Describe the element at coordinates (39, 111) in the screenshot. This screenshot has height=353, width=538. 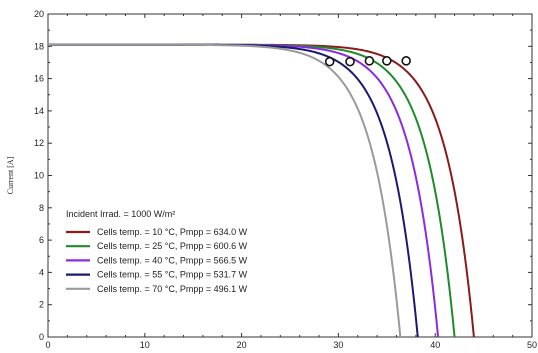
I see `y-tick-label: 14` at that location.